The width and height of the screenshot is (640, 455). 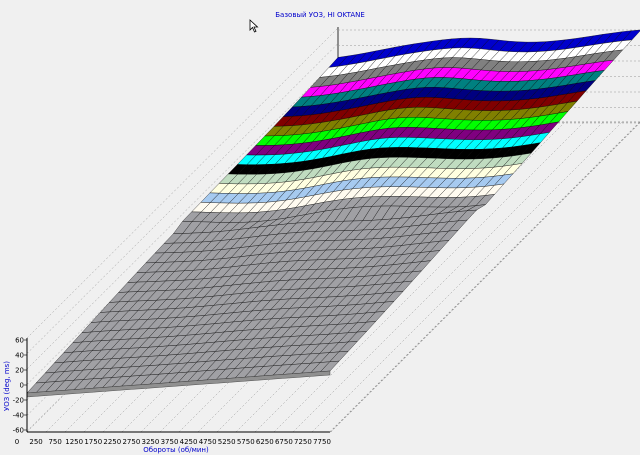 I want to click on x-tick-label: 1750, so click(x=93, y=442).